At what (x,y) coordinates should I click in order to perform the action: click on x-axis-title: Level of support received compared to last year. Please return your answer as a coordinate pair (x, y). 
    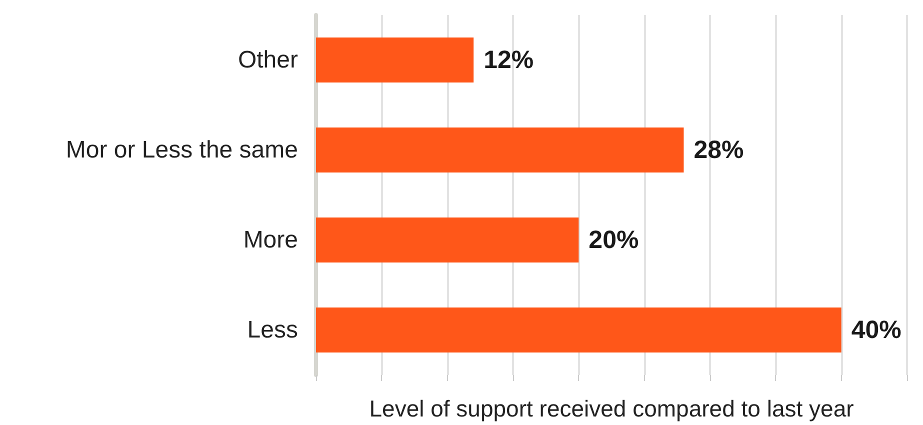
    Looking at the image, I should click on (611, 409).